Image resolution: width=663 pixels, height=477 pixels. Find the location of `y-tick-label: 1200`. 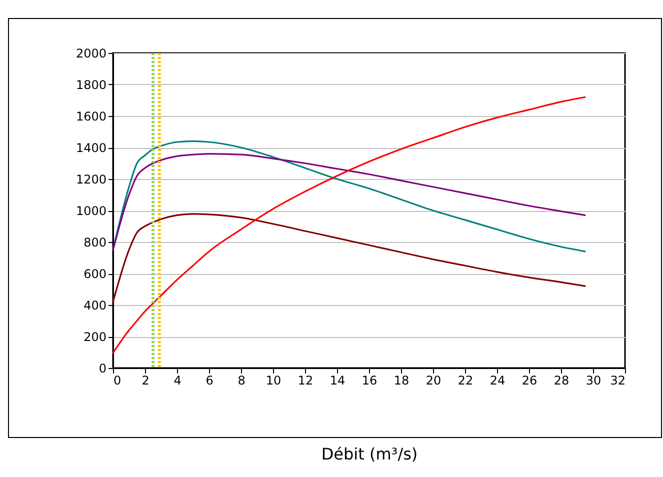

y-tick-label: 1200 is located at coordinates (91, 179).